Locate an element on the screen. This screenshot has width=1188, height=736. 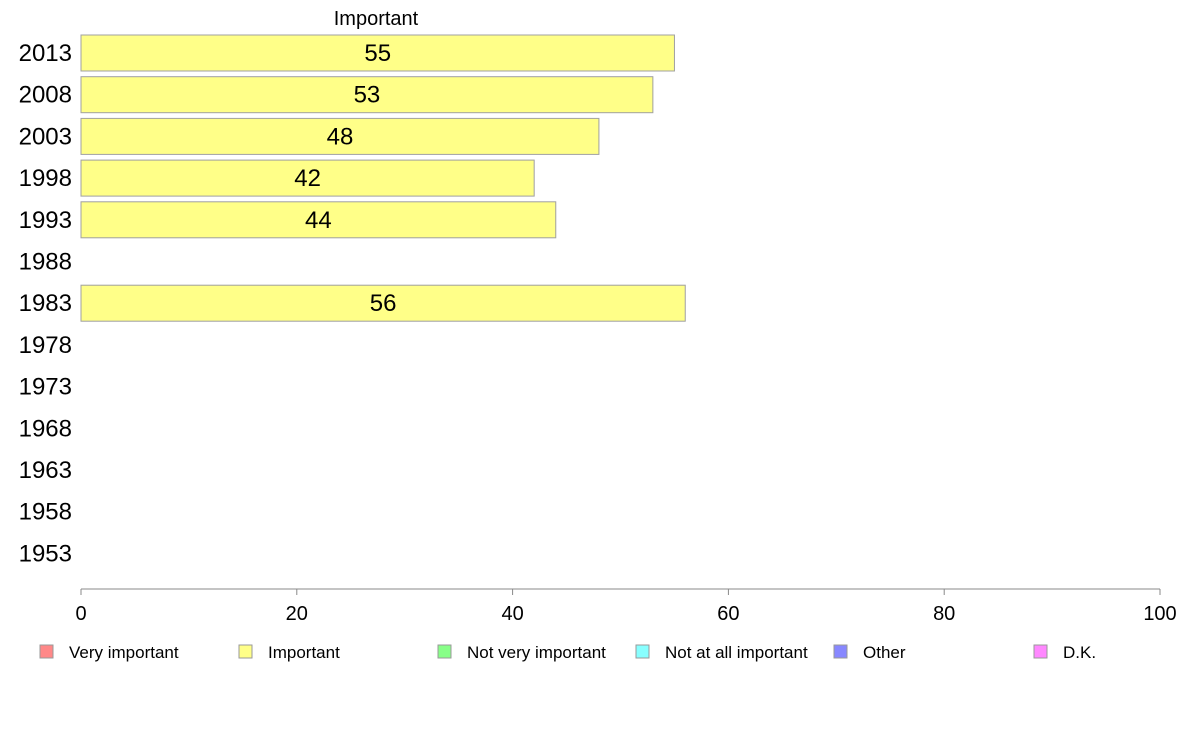
legend-label: Very important is located at coordinates (124, 652).